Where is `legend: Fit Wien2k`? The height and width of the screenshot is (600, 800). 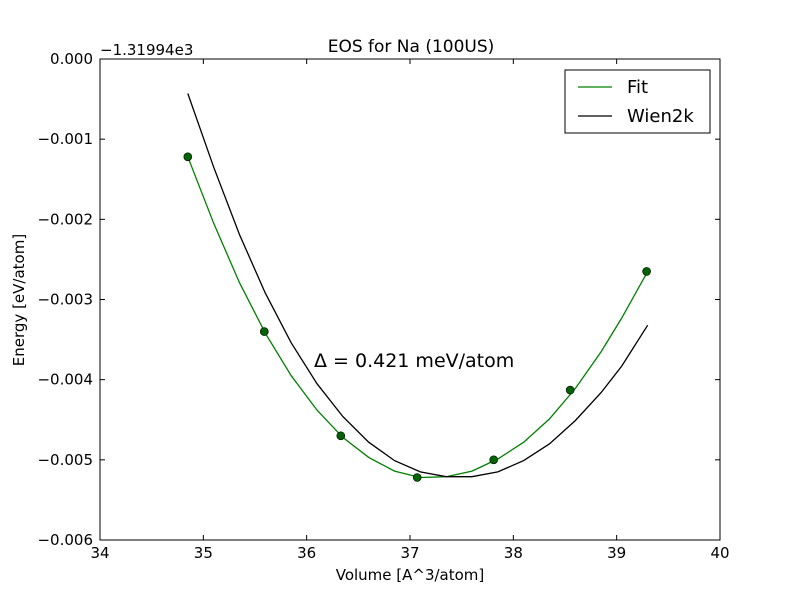
legend: Fit Wien2k is located at coordinates (637, 101).